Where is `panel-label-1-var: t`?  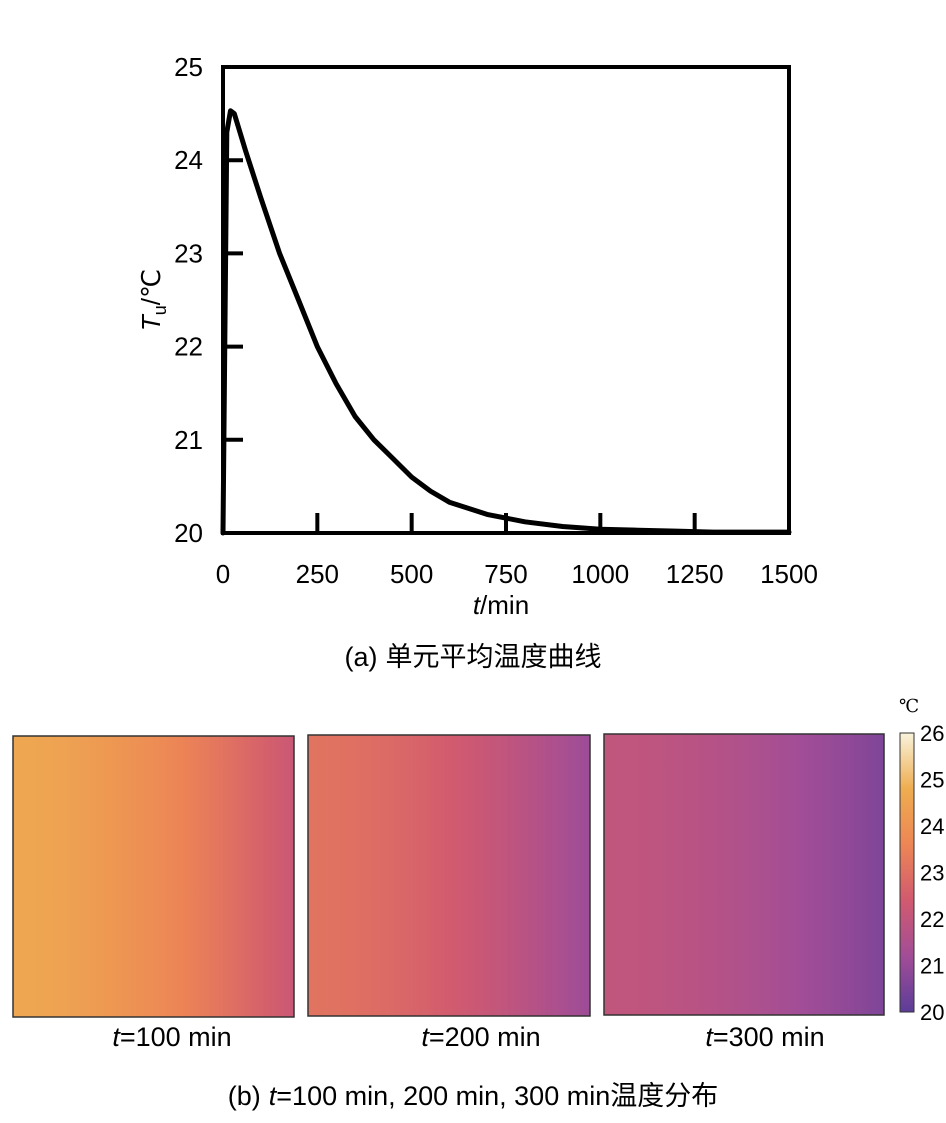 panel-label-1-var: t is located at coordinates (116, 1037).